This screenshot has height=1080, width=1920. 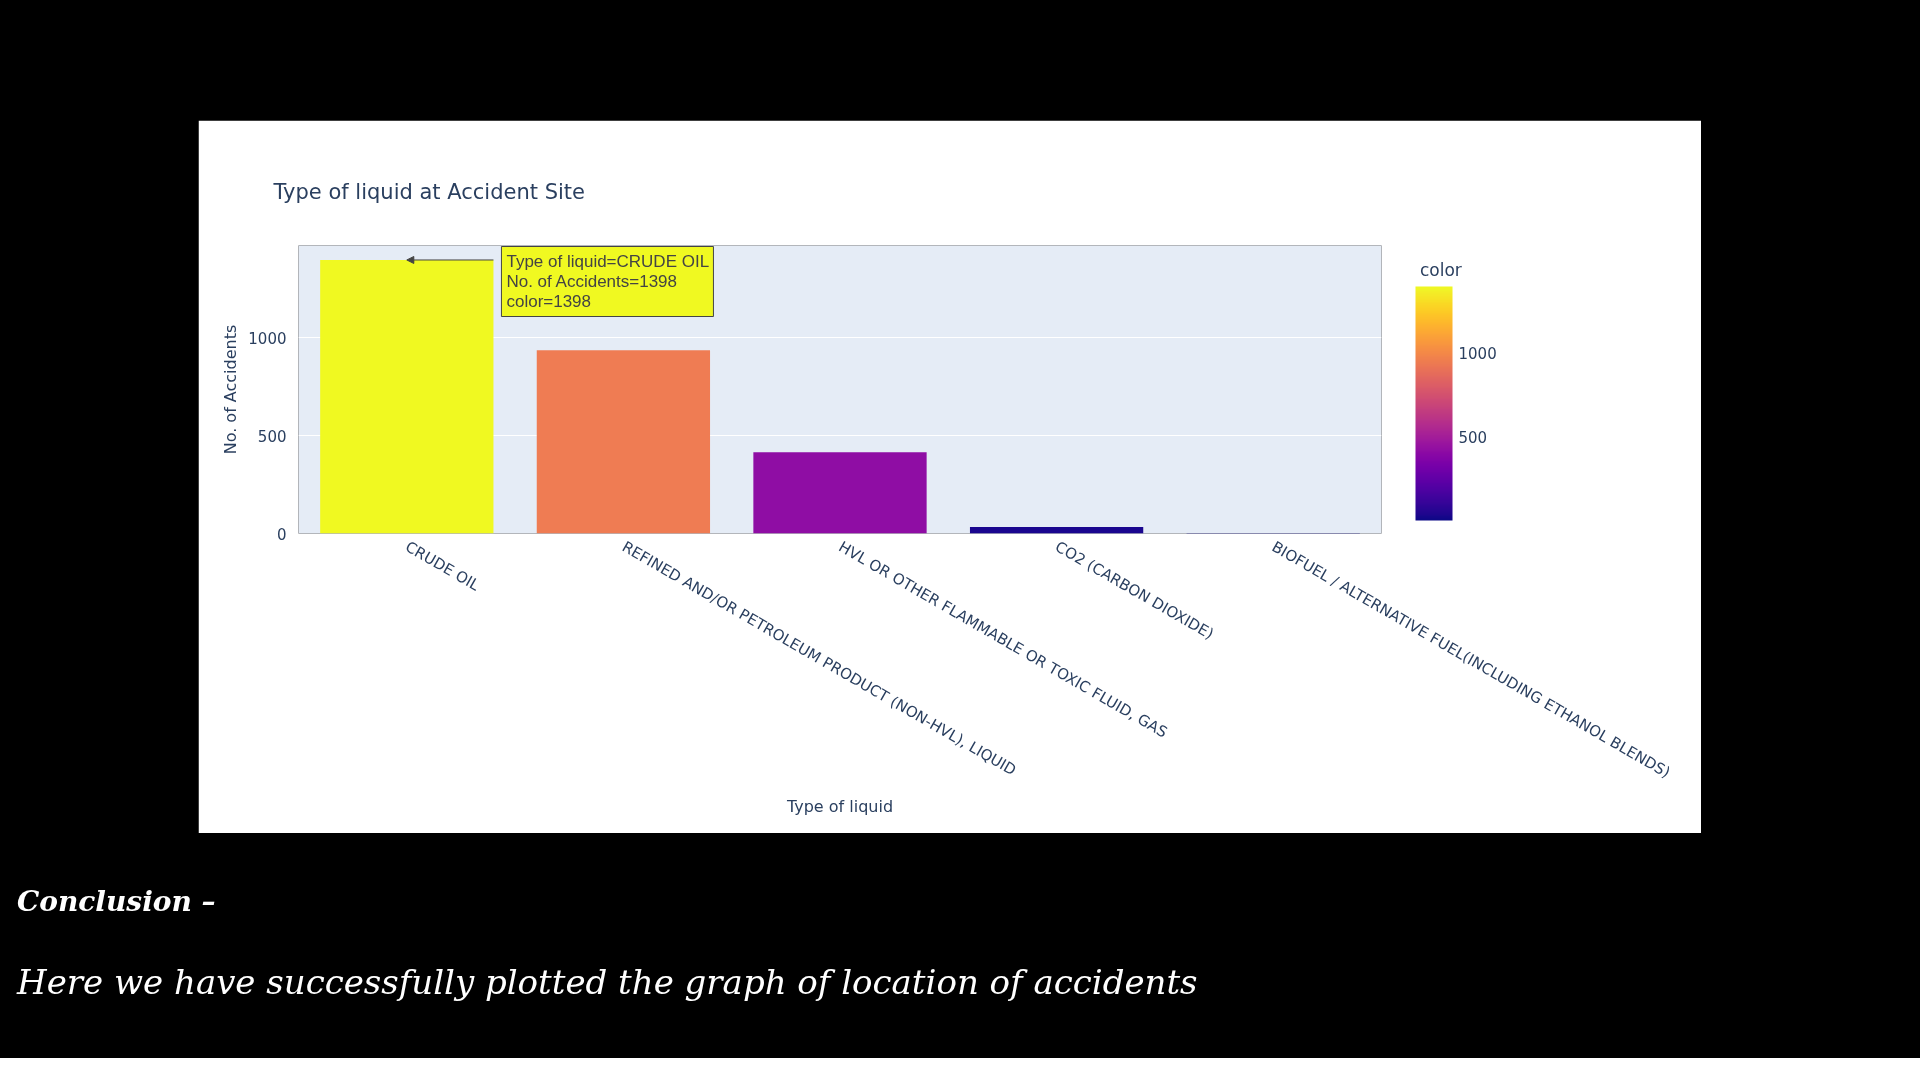 What do you see at coordinates (267, 338) in the screenshot?
I see `y-tick-label: 1000` at bounding box center [267, 338].